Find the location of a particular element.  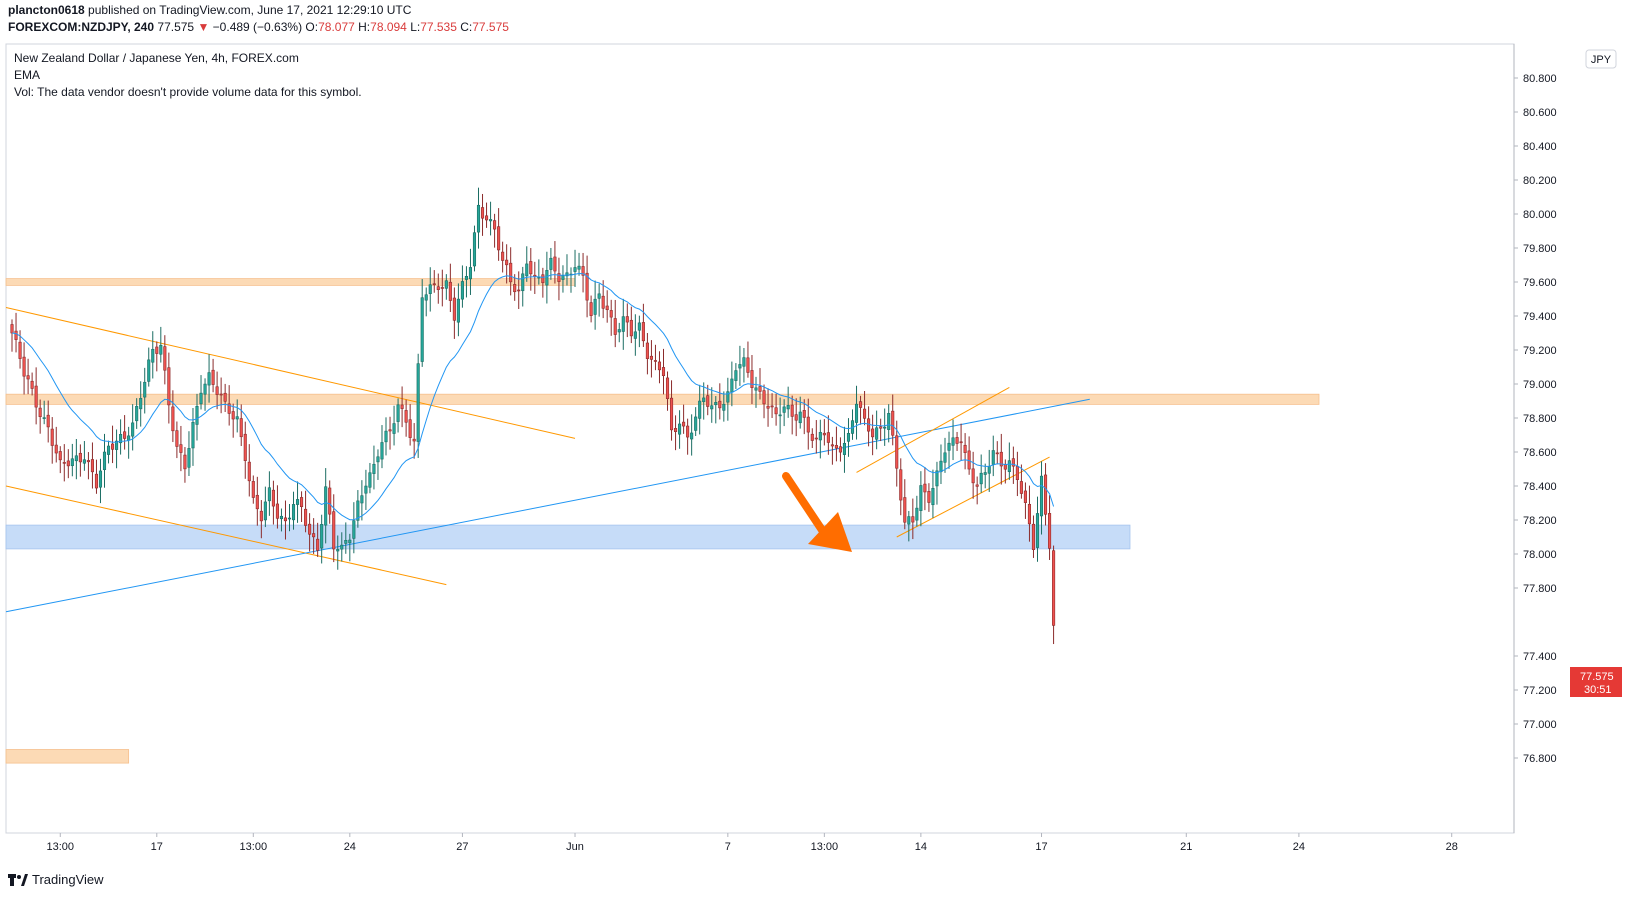

footer-brand-text: TradingView is located at coordinates (68, 879).